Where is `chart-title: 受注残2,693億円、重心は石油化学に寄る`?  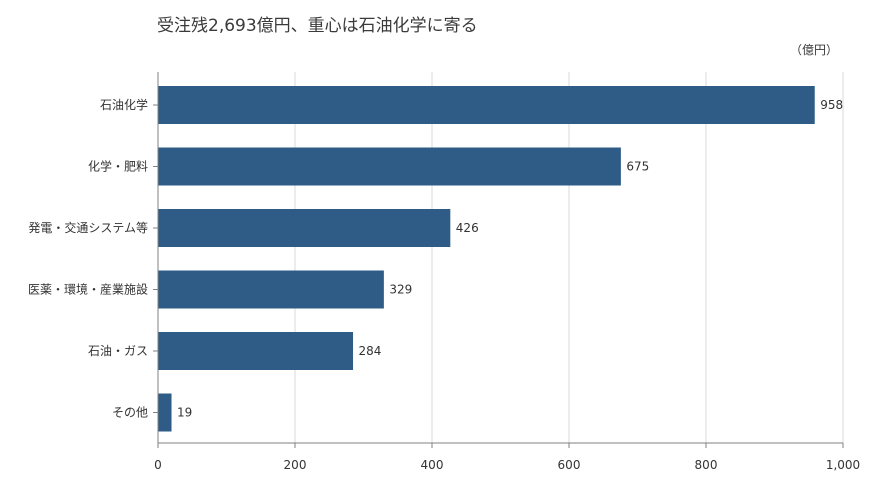 chart-title: 受注残2,693億円、重心は石油化学に寄る is located at coordinates (317, 26).